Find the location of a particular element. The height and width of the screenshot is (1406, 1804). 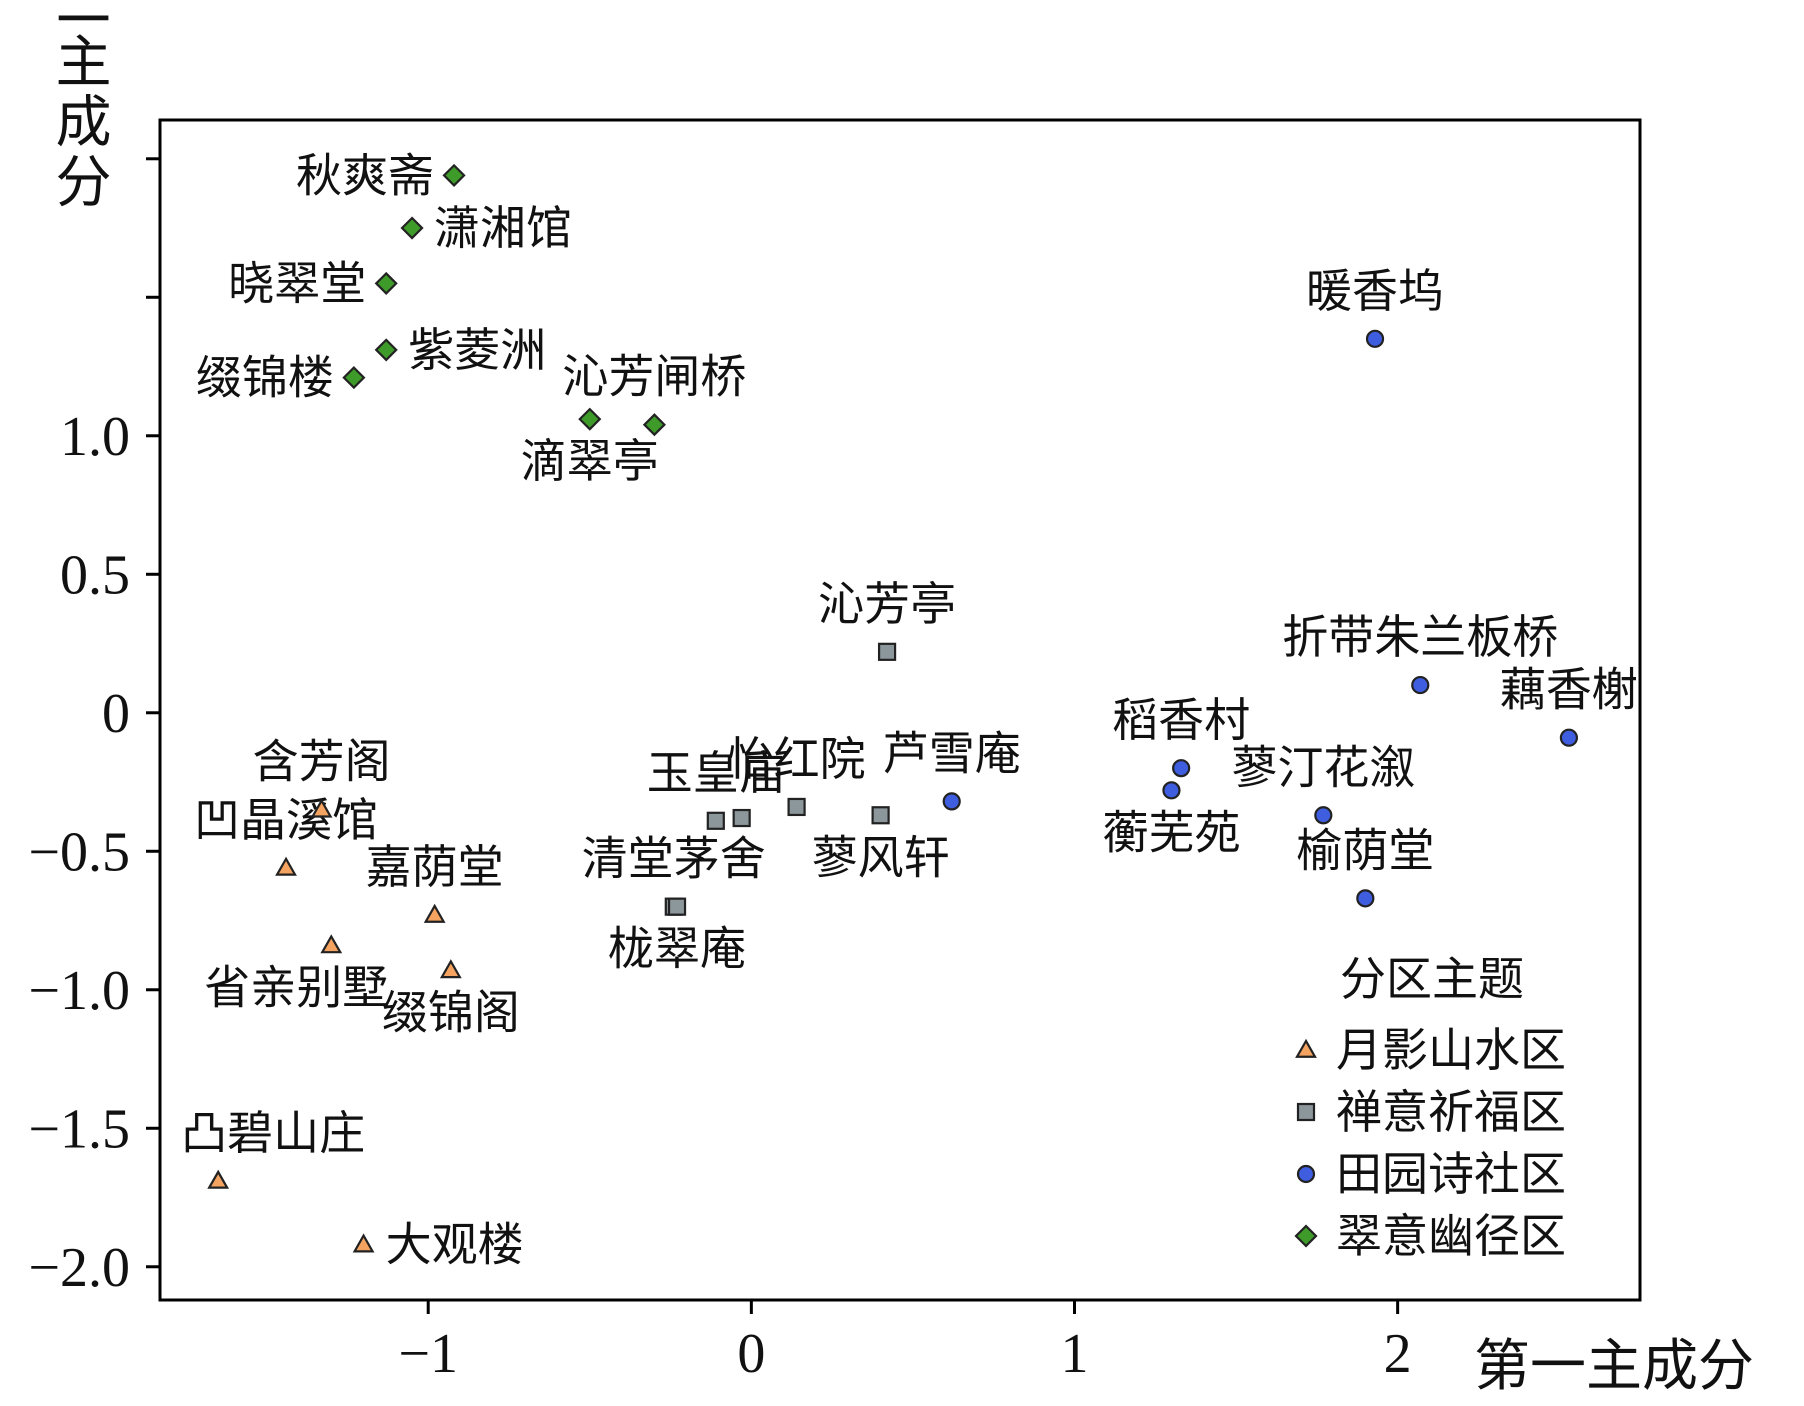

y-tick-label: 0 is located at coordinates (116, 714).